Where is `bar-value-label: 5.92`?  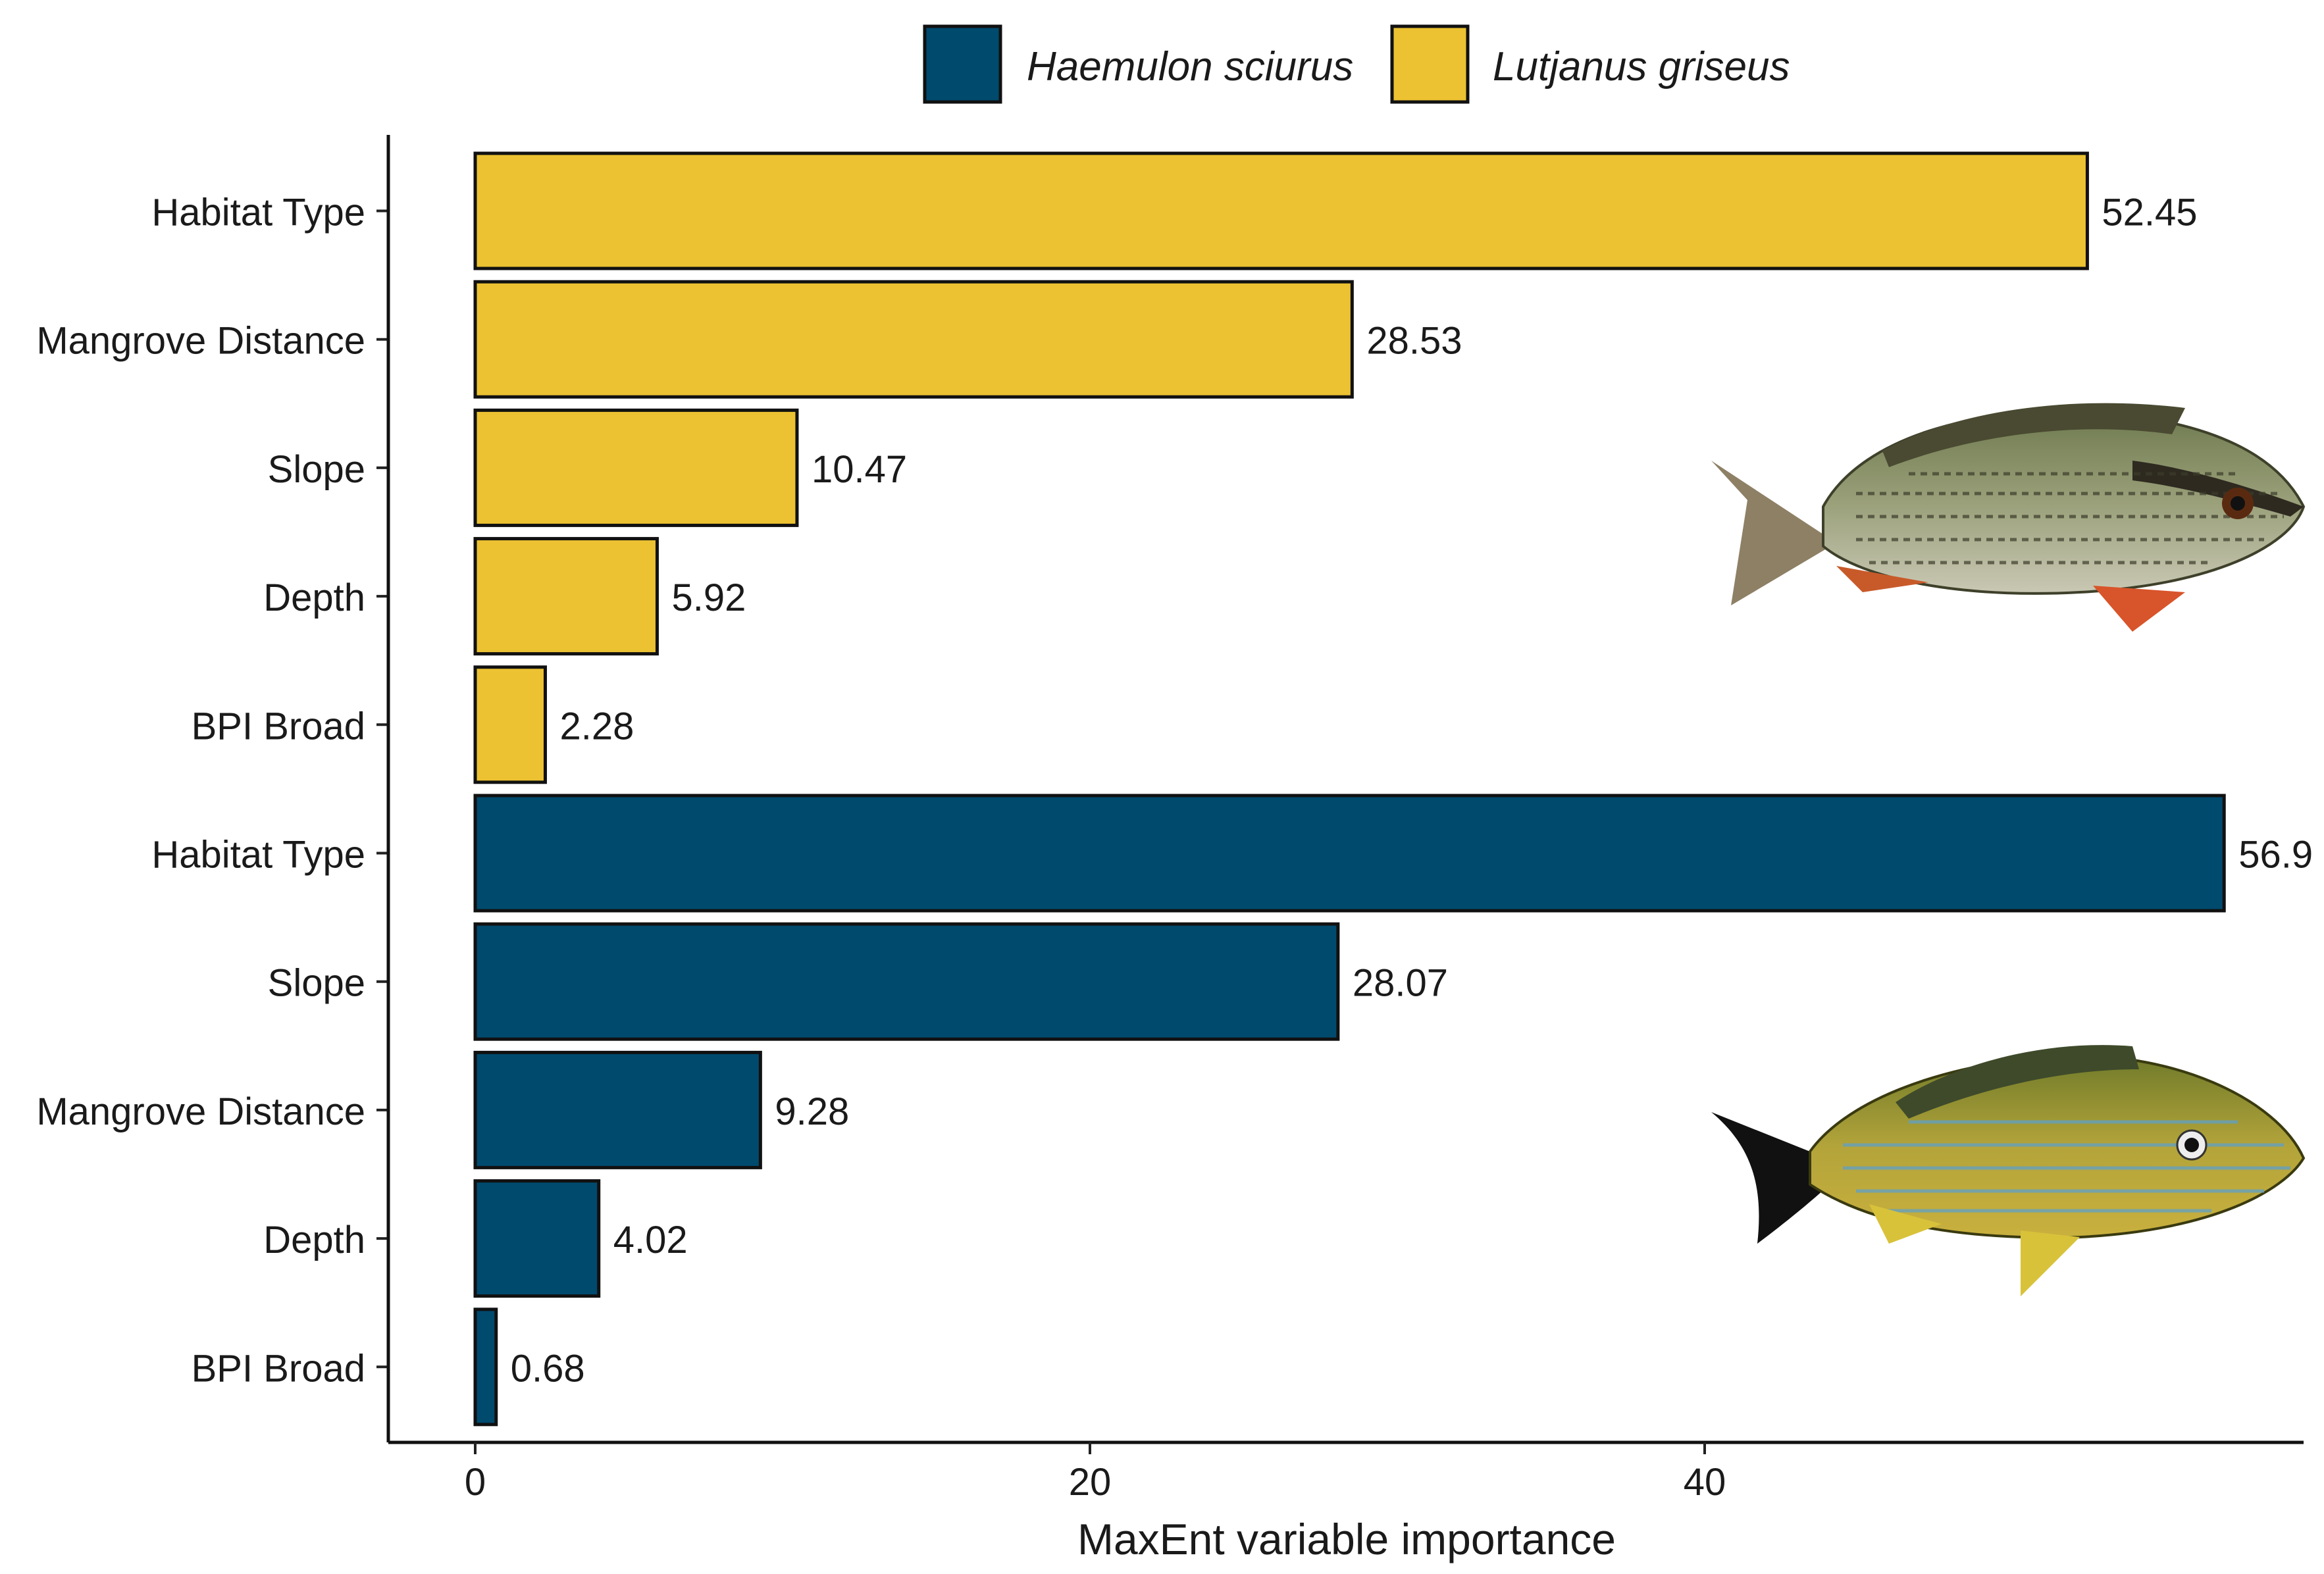 bar-value-label: 5.92 is located at coordinates (708, 597).